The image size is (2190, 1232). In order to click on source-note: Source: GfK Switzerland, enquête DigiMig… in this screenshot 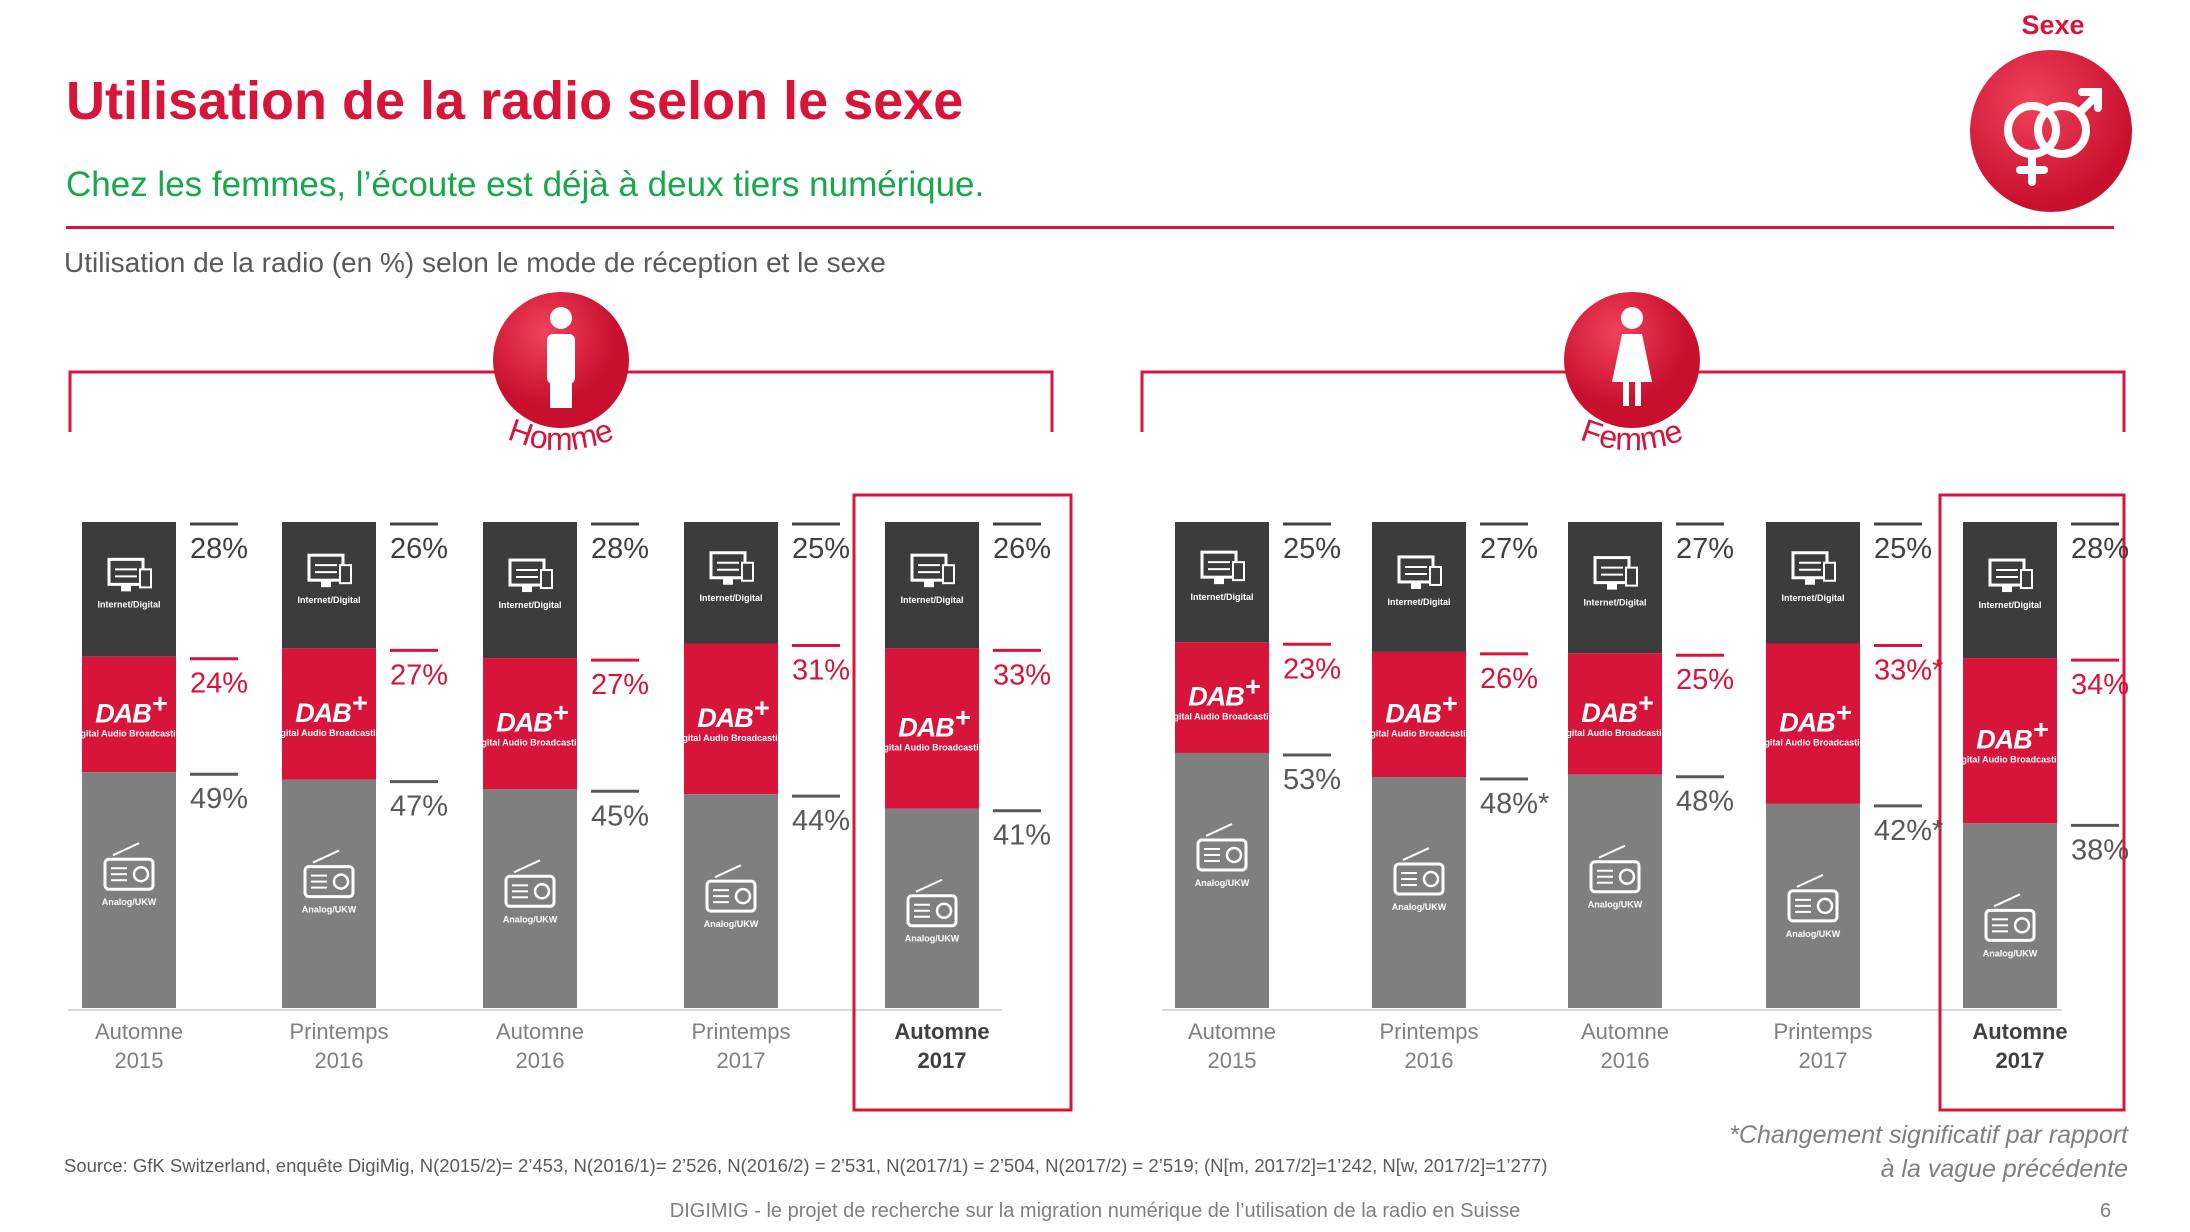, I will do `click(805, 1166)`.